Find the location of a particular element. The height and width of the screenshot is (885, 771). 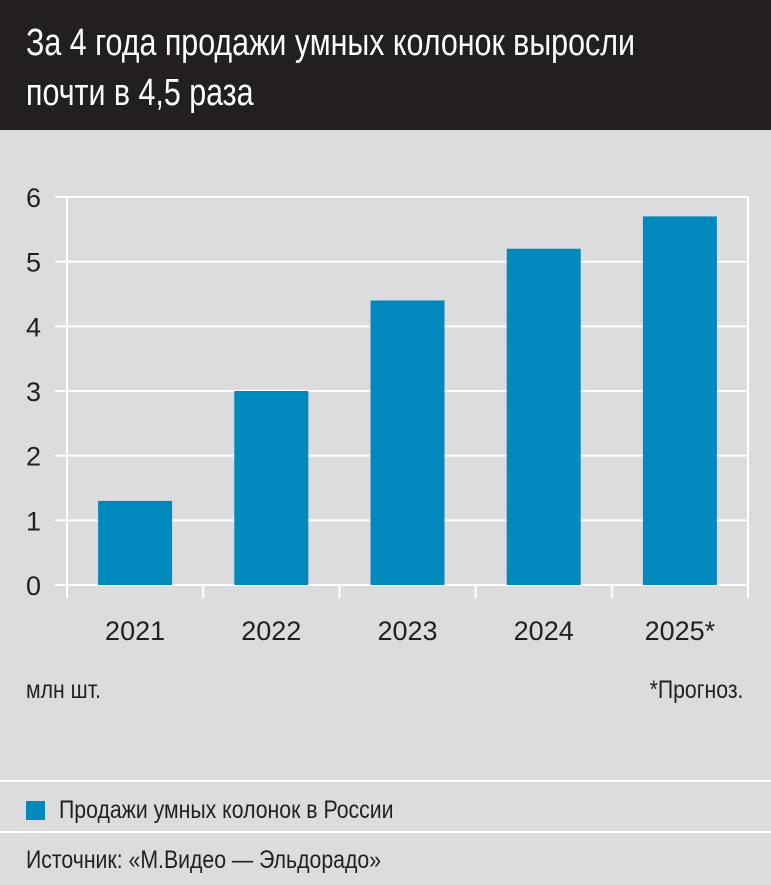

title-line-1: За 4 года продажи умных колонок выросли is located at coordinates (330, 43).